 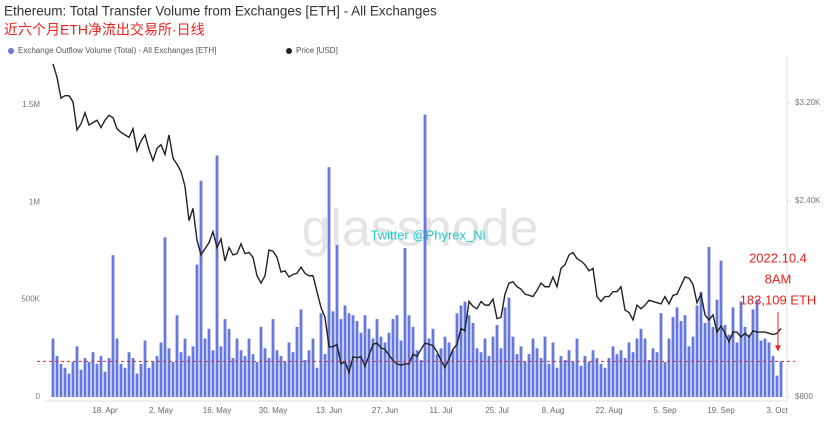 What do you see at coordinates (104, 30) in the screenshot?
I see `chart-subtitle: 近六个月ETH净流出交易所·日线` at bounding box center [104, 30].